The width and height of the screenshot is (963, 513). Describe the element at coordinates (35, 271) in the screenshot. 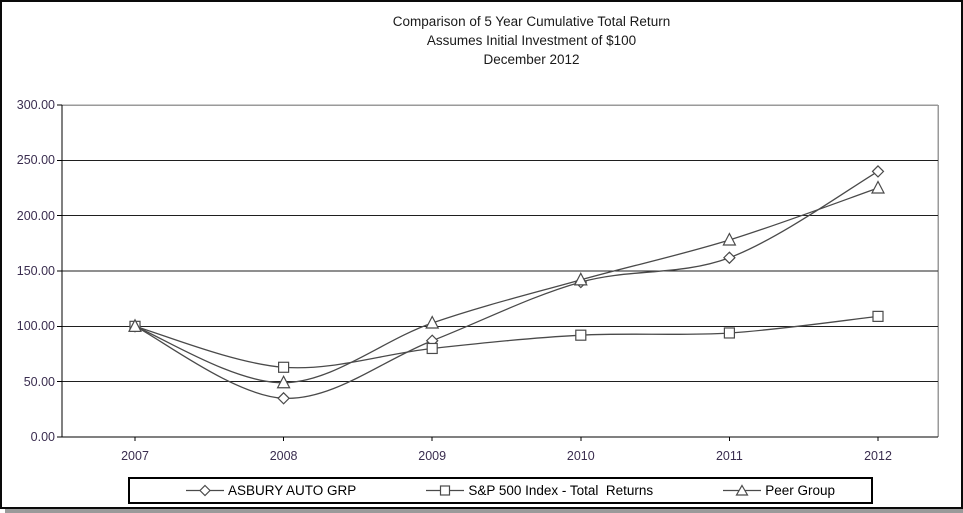

I see `y-tick-label: 150.00` at that location.